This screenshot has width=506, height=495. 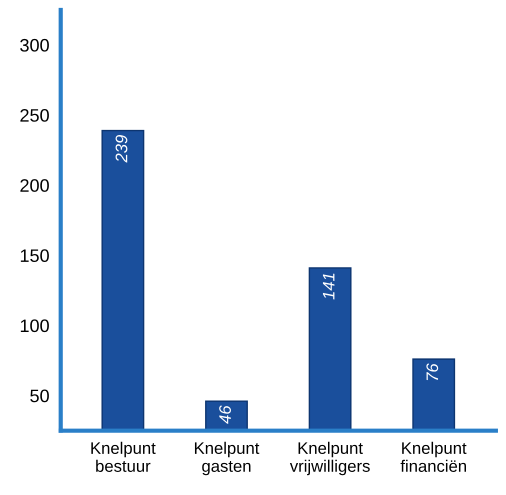 I want to click on data-label: 76, so click(x=432, y=371).